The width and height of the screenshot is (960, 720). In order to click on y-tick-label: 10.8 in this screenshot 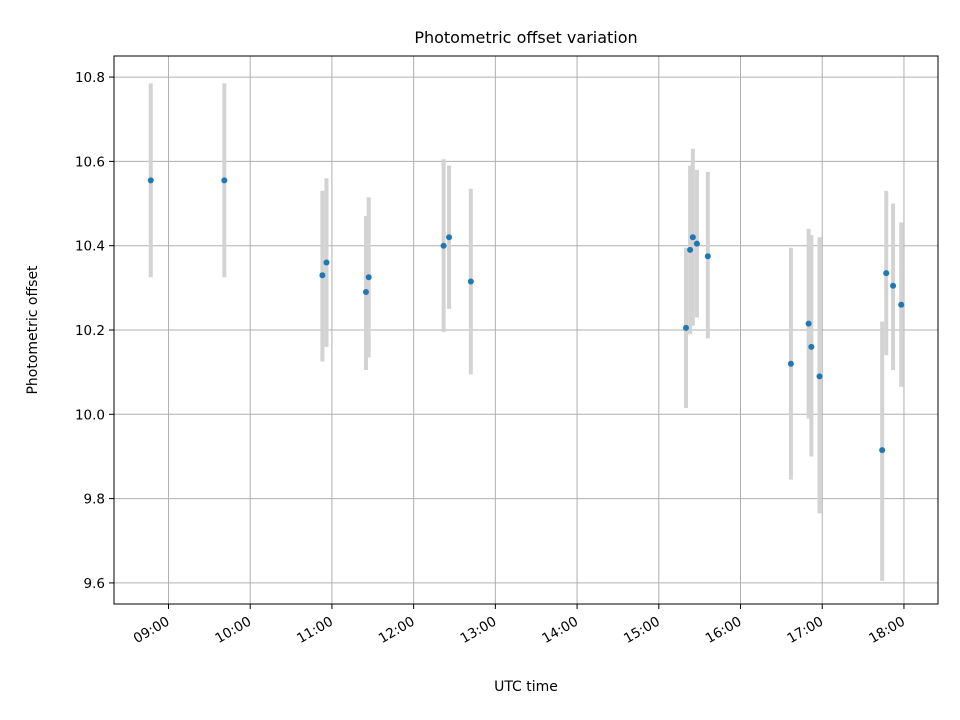, I will do `click(90, 78)`.